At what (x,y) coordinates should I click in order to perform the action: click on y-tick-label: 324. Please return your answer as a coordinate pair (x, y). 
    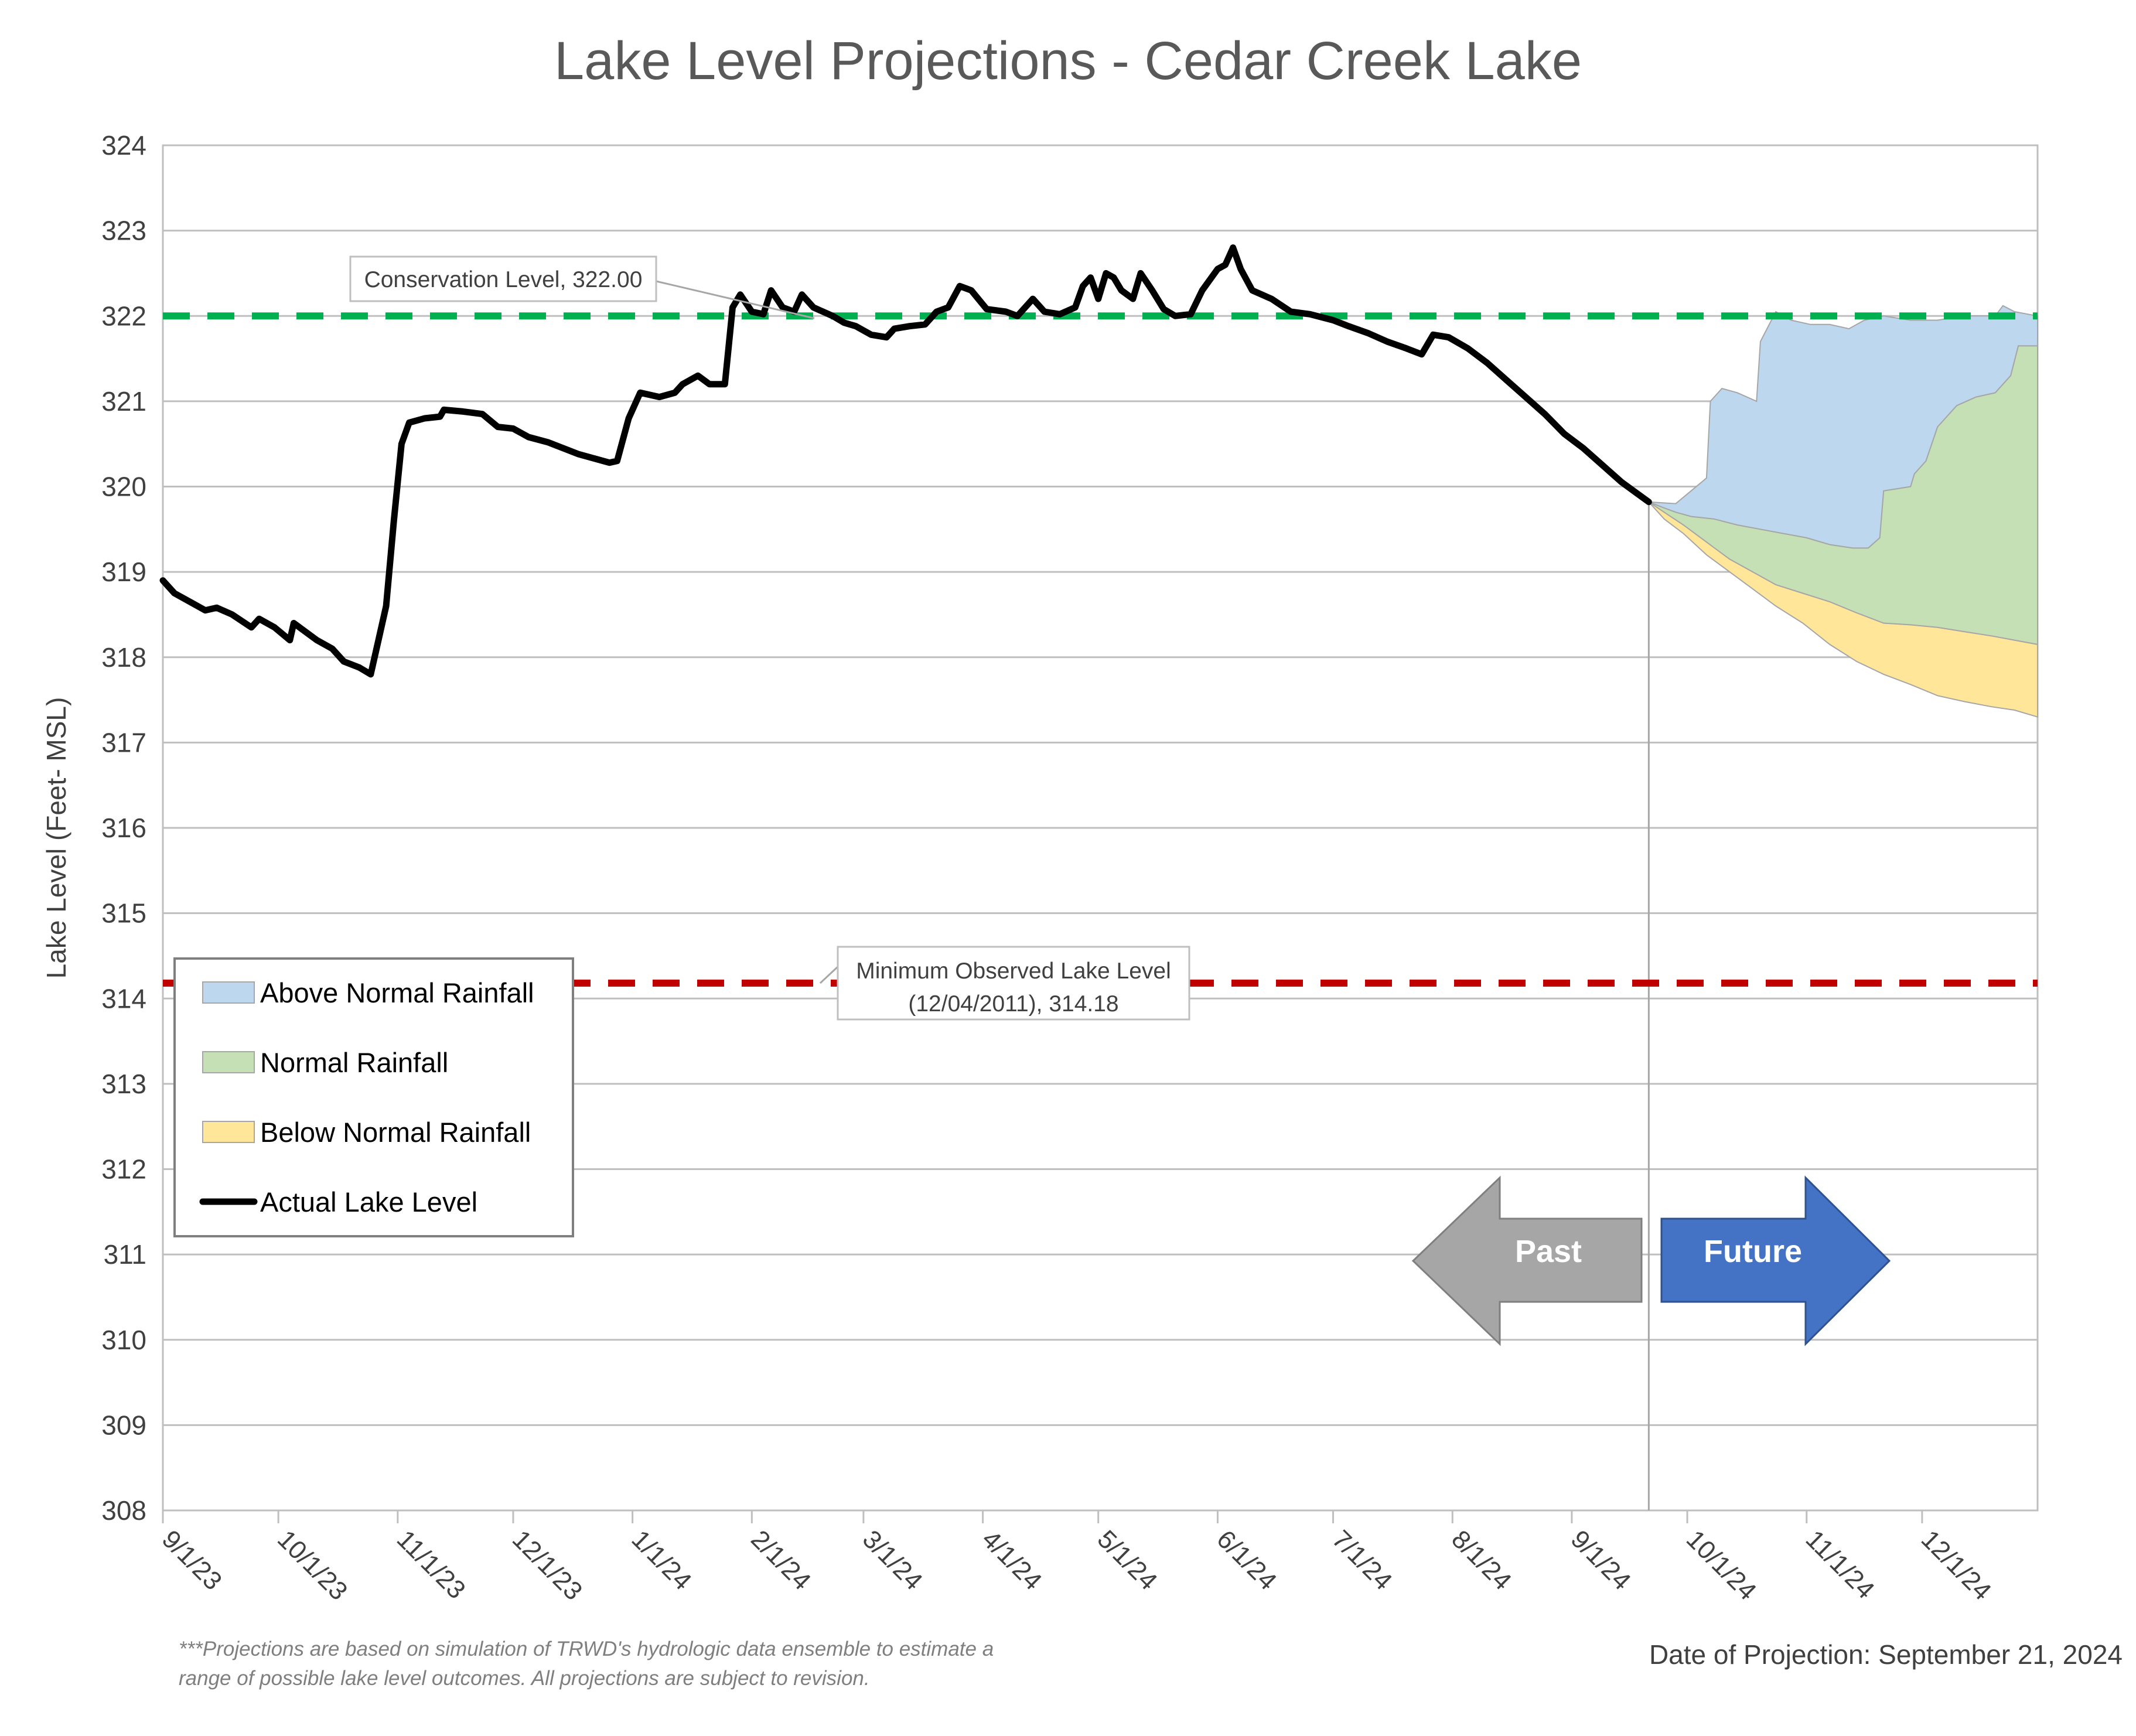
    Looking at the image, I should click on (124, 145).